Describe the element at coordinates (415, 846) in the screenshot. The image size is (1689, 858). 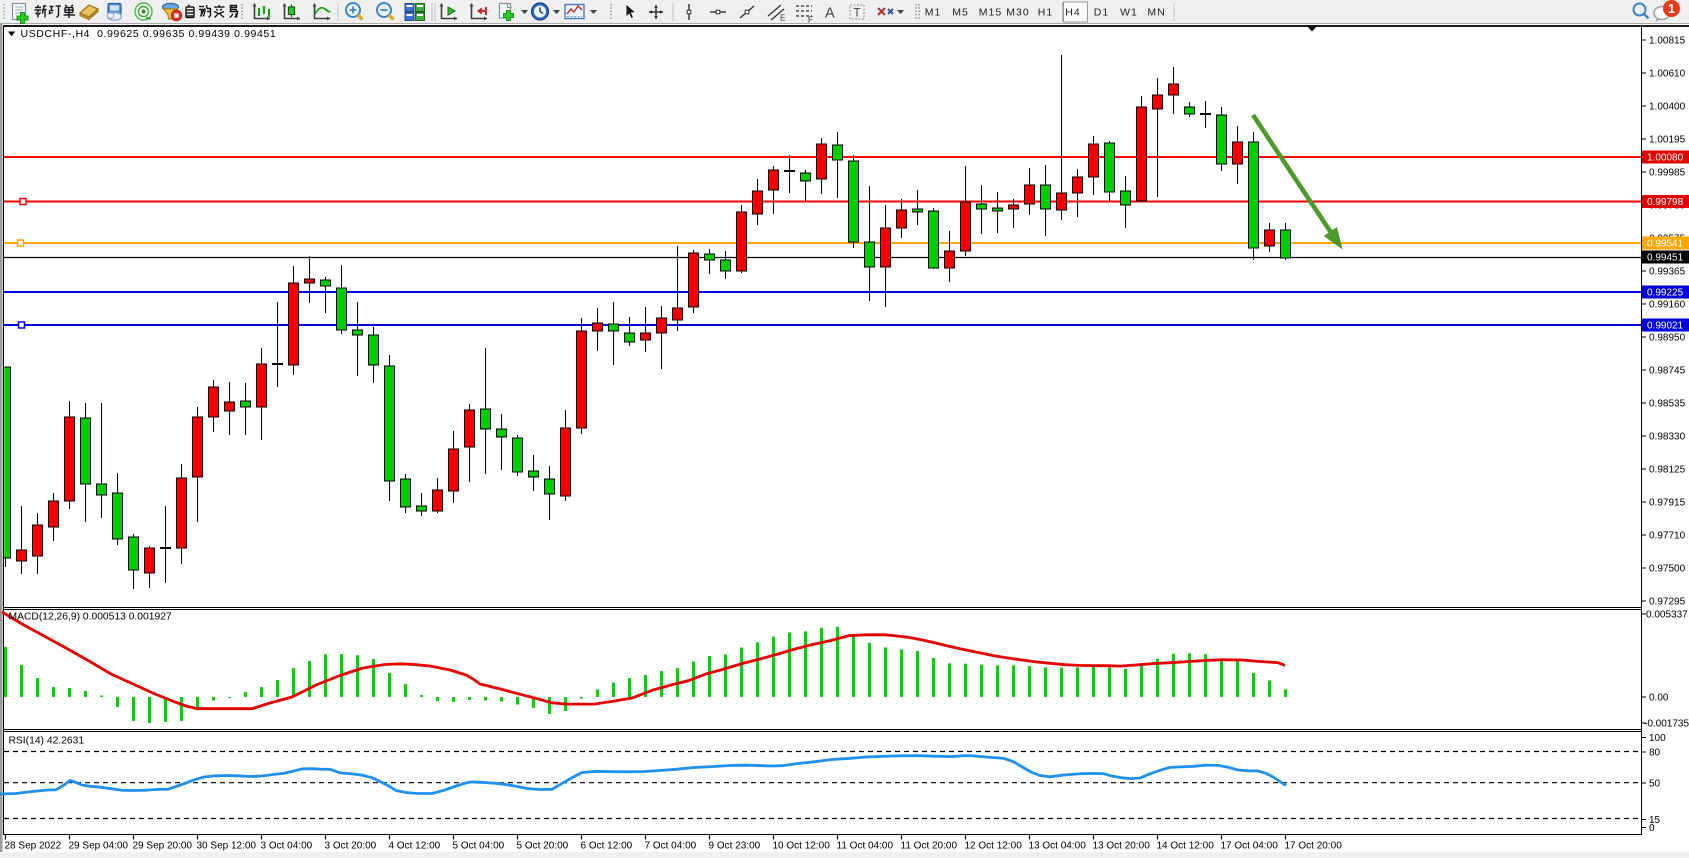
I see `svg-text: 4 Oct 12:00` at that location.